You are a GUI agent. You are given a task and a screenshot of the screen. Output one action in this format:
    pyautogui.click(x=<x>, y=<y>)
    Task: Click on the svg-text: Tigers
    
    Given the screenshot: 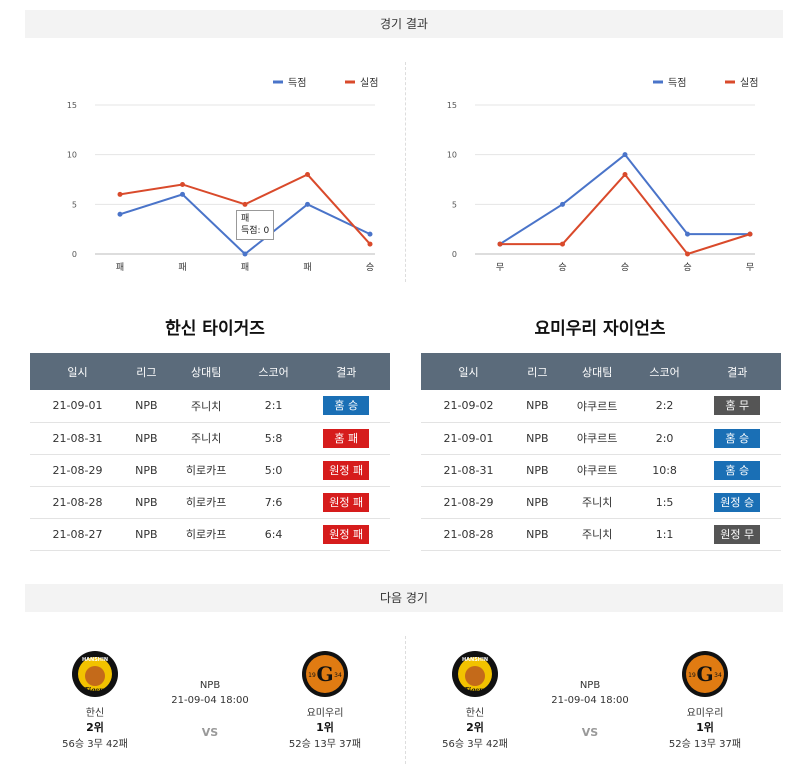 What is the action you would take?
    pyautogui.click(x=475, y=690)
    